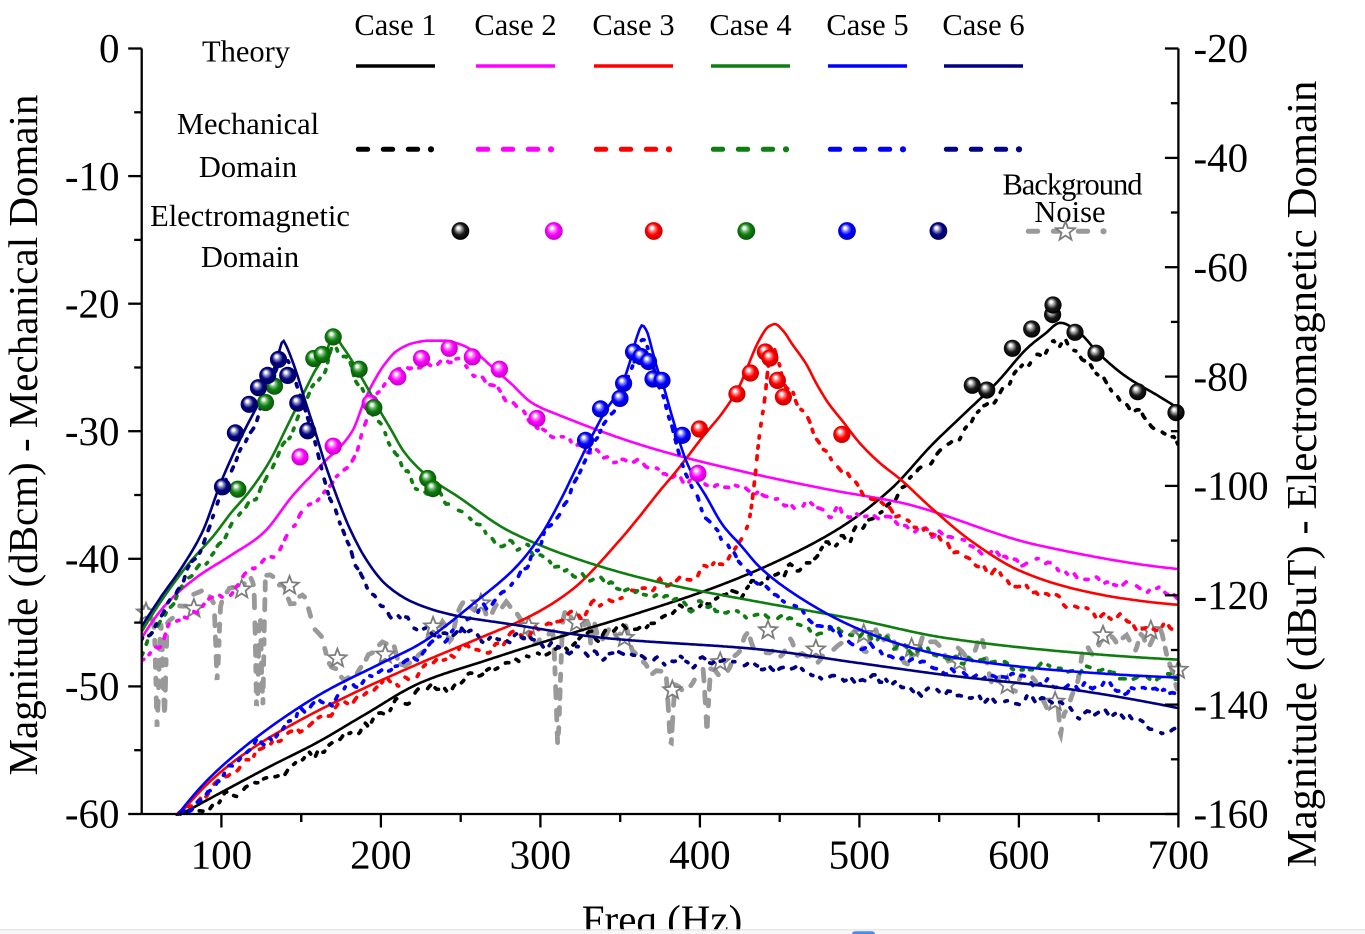 The width and height of the screenshot is (1365, 934). I want to click on svg-text: 600, so click(1019, 855).